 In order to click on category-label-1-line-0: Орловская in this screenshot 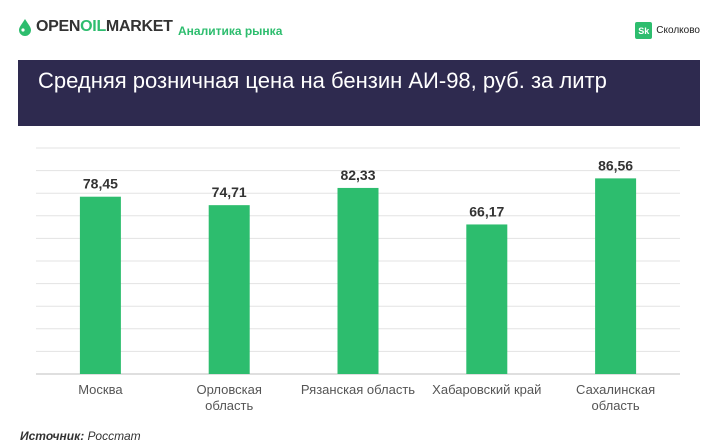, I will do `click(229, 389)`.